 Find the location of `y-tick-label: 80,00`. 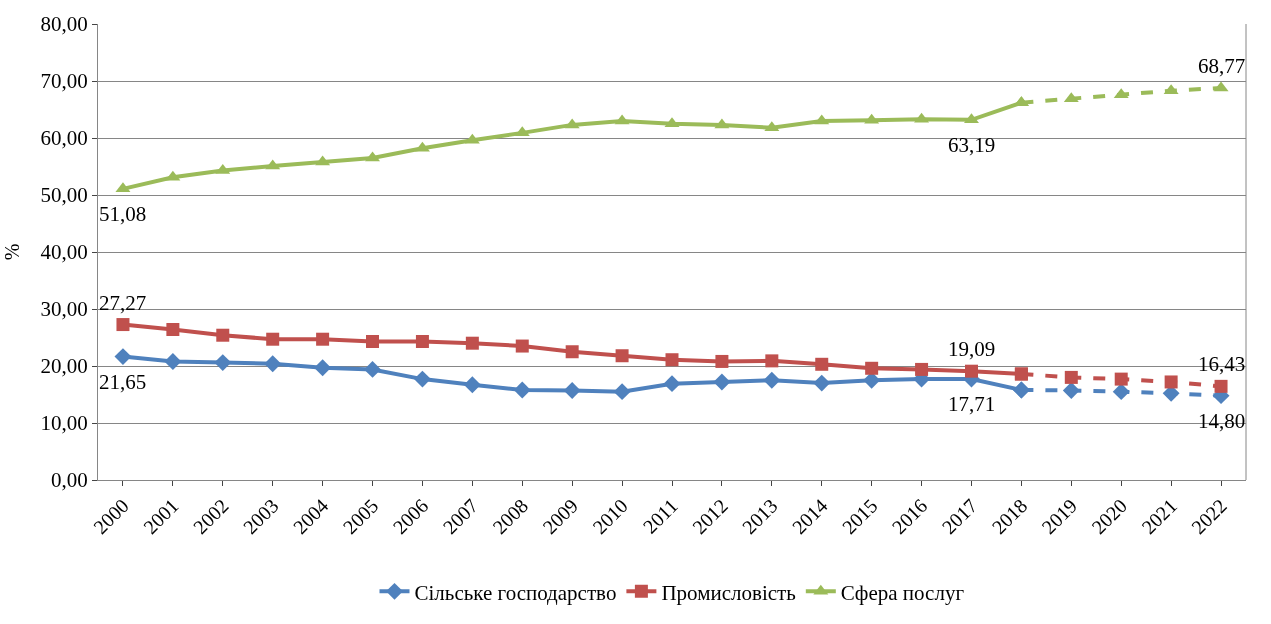

y-tick-label: 80,00 is located at coordinates (64, 24).